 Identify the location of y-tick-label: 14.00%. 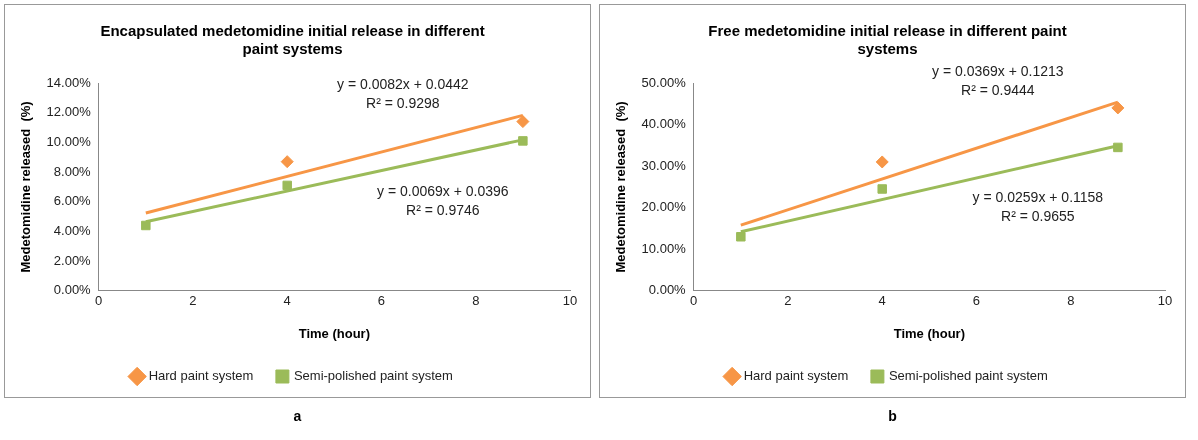
(69, 82).